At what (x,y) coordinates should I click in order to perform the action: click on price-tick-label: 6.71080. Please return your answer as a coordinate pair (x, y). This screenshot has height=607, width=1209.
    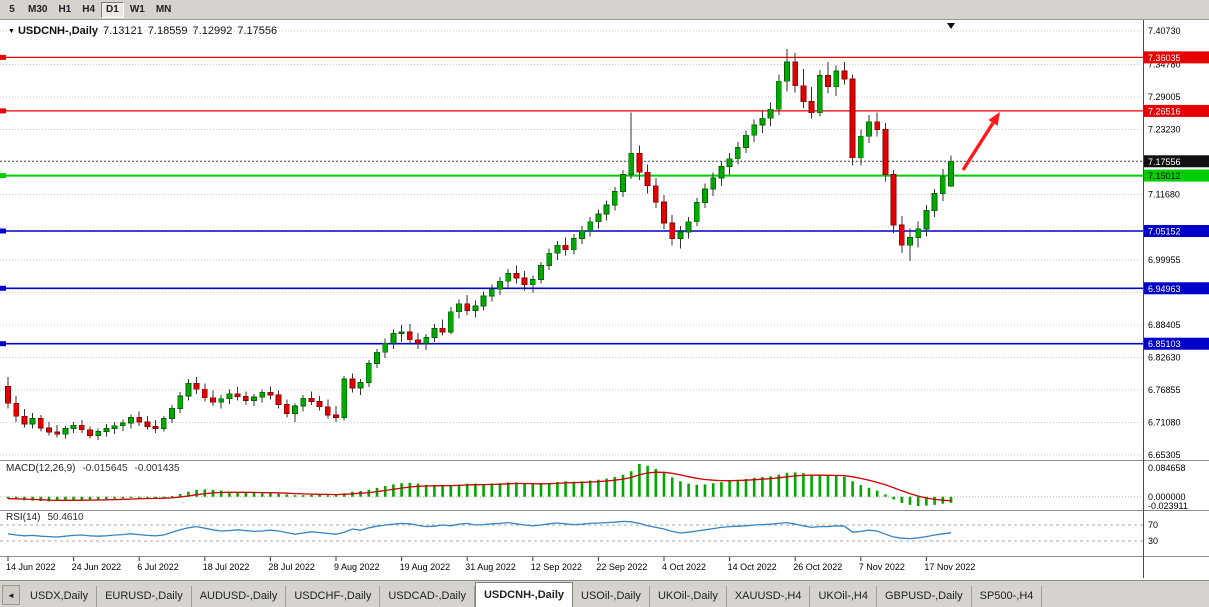
    Looking at the image, I should click on (1164, 423).